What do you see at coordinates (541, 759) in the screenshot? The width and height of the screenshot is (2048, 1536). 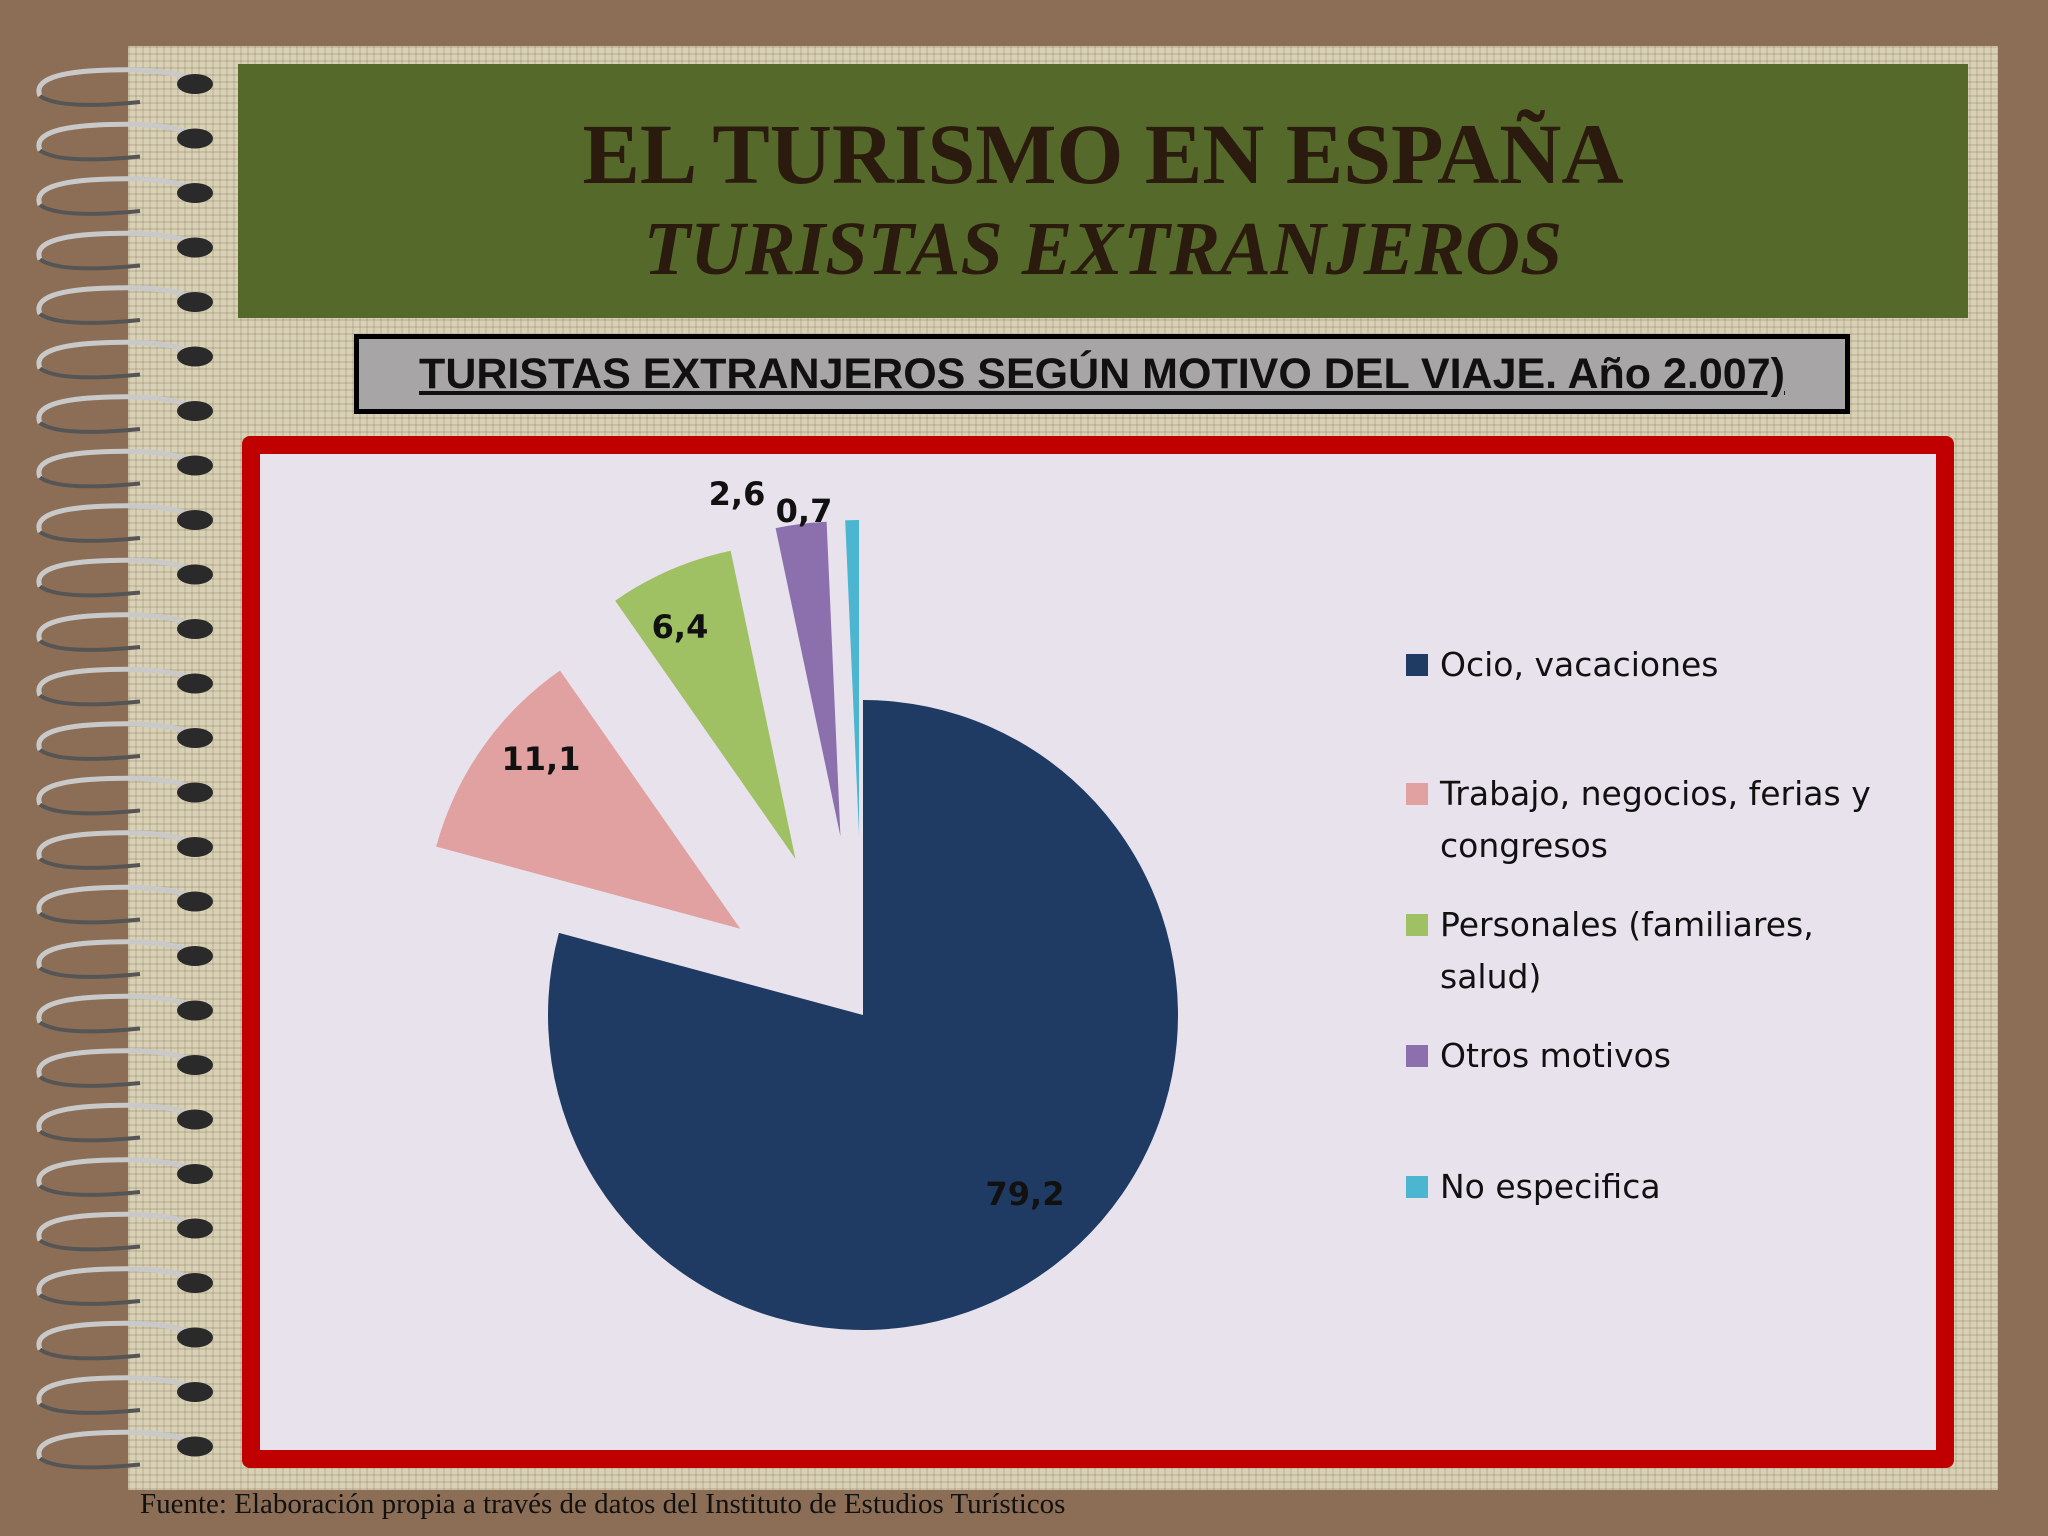 I see `data-label: 11,1` at bounding box center [541, 759].